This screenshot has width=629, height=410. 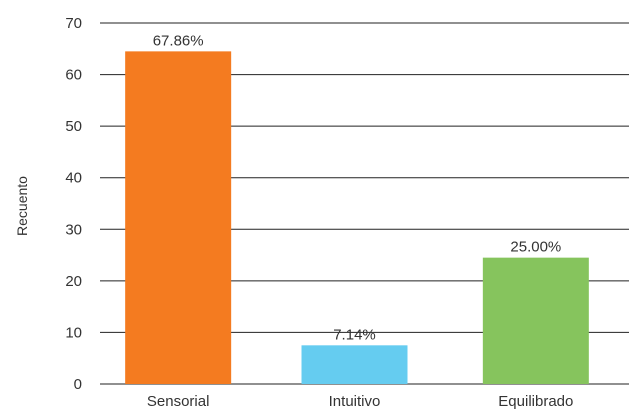 What do you see at coordinates (73, 126) in the screenshot?
I see `y-tick-label: 50` at bounding box center [73, 126].